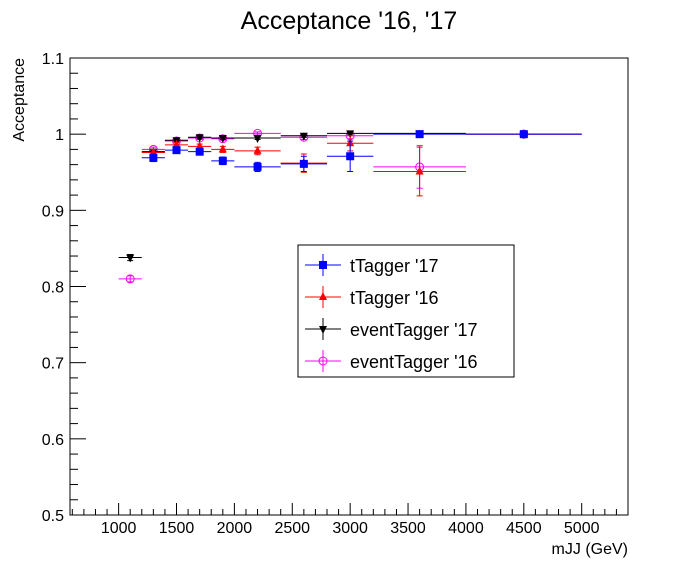  What do you see at coordinates (394, 298) in the screenshot?
I see `legend-label: tTagger '16` at bounding box center [394, 298].